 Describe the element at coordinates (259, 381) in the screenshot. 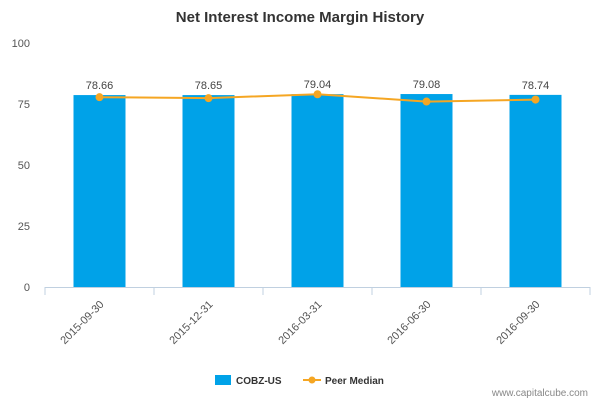

I see `legend-label-cobz: COBZ-US` at that location.